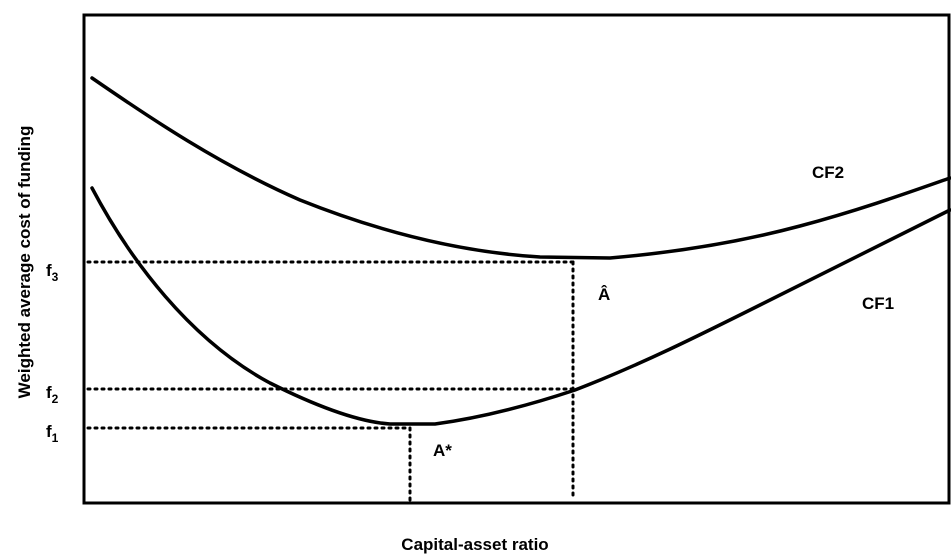  What do you see at coordinates (442, 450) in the screenshot?
I see `a-star-label: A*` at bounding box center [442, 450].